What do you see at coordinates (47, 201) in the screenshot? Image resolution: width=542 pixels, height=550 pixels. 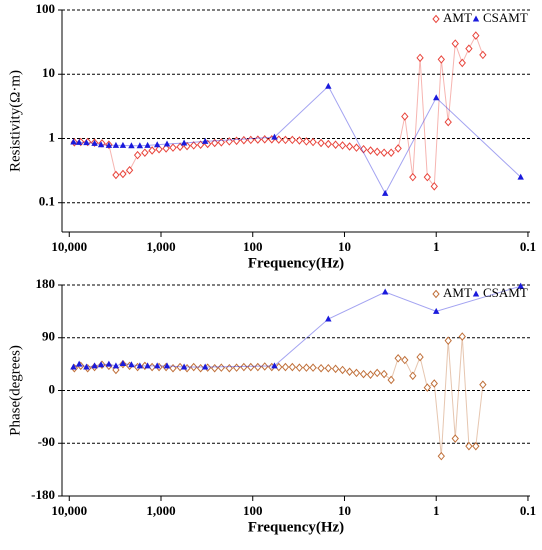 I see `y-tick-label: 0.1` at bounding box center [47, 201].